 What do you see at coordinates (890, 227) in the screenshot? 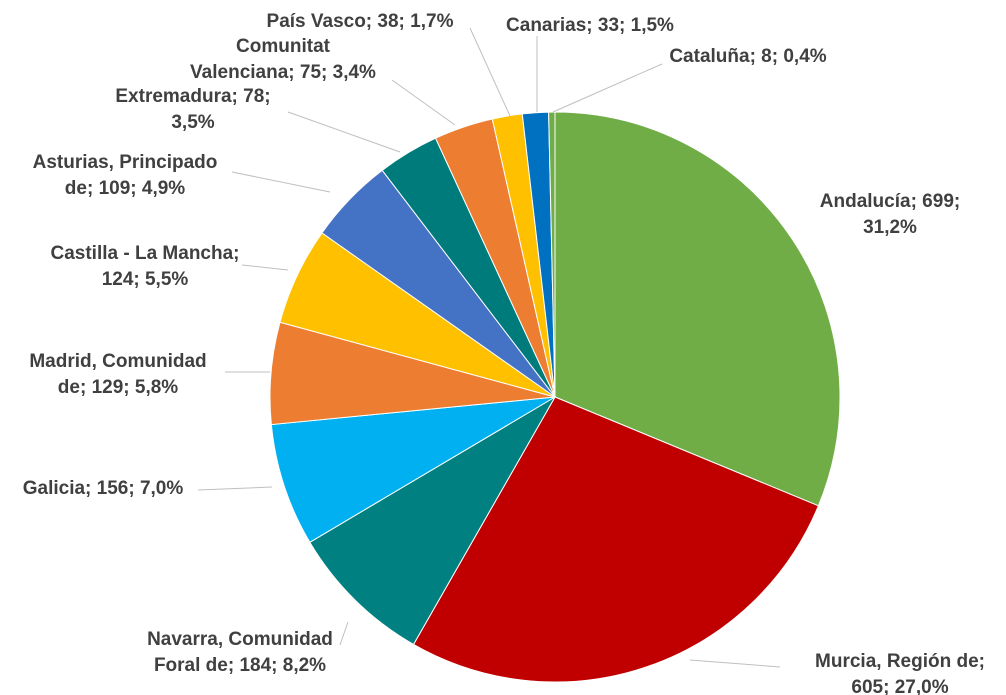
I see `data-label: 31,2%` at bounding box center [890, 227].